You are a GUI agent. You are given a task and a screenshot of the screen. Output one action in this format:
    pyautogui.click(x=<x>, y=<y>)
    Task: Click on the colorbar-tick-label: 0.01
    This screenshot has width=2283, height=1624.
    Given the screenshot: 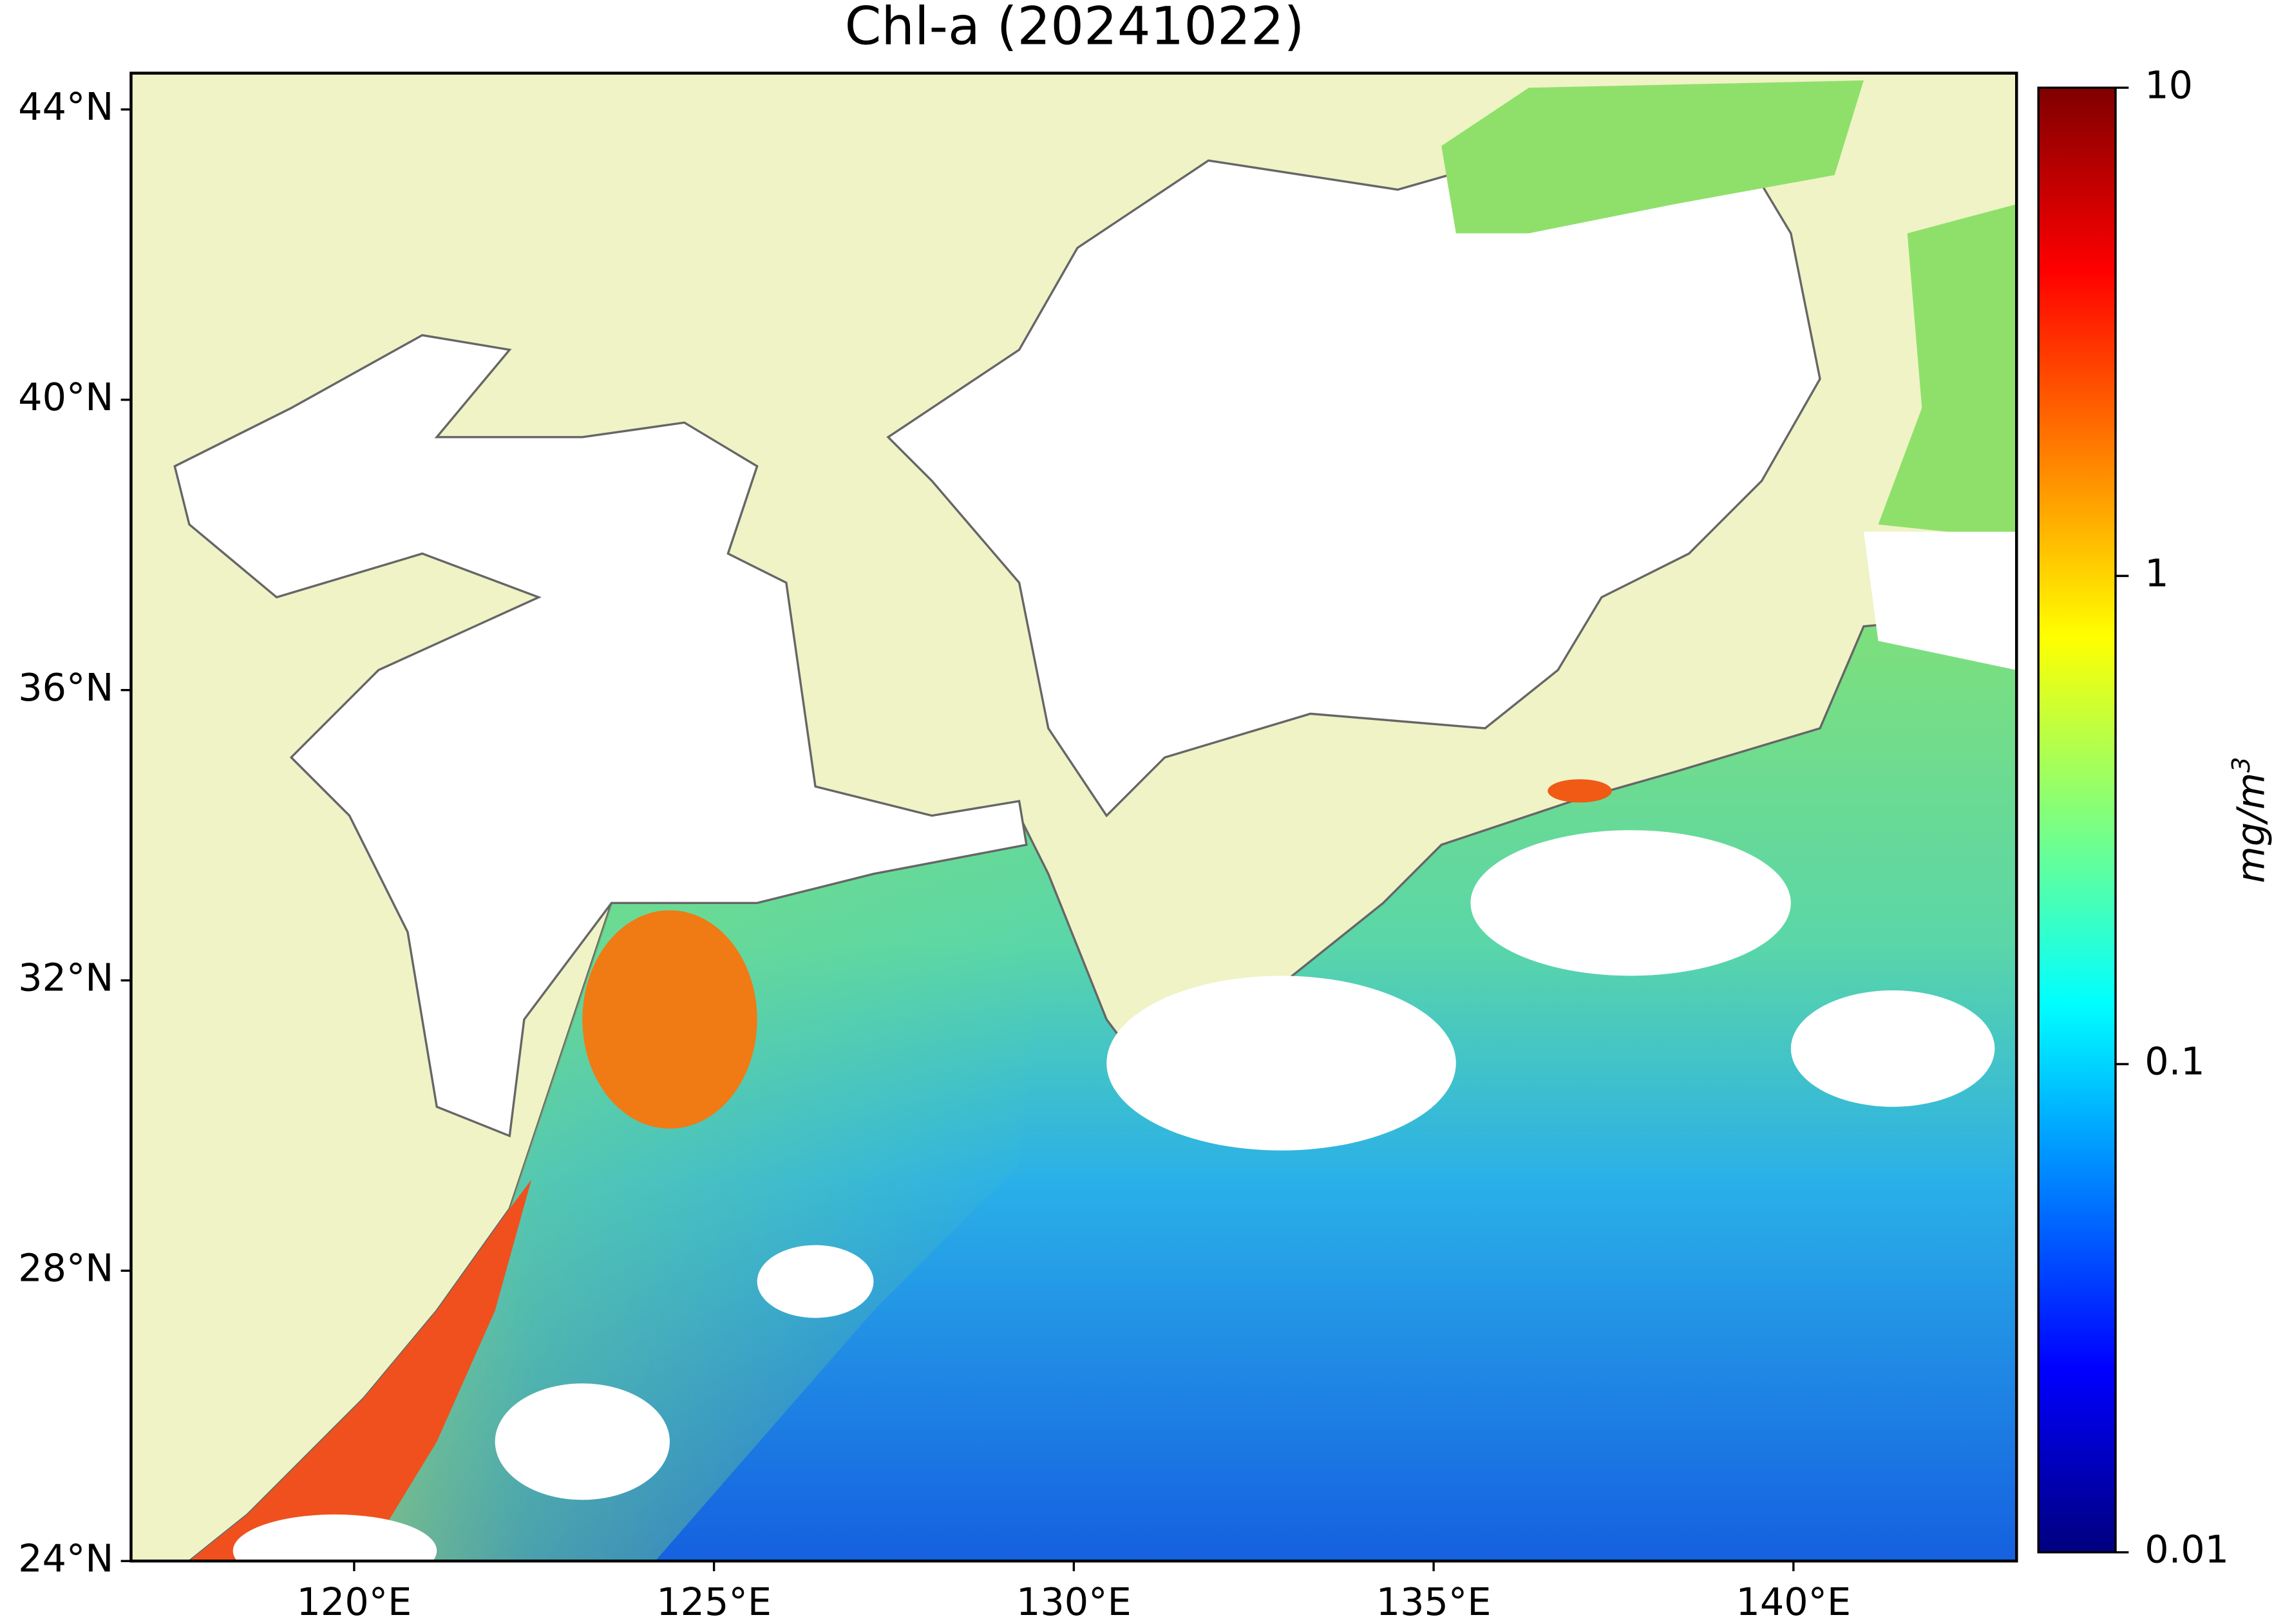 What is the action you would take?
    pyautogui.click(x=2187, y=1549)
    